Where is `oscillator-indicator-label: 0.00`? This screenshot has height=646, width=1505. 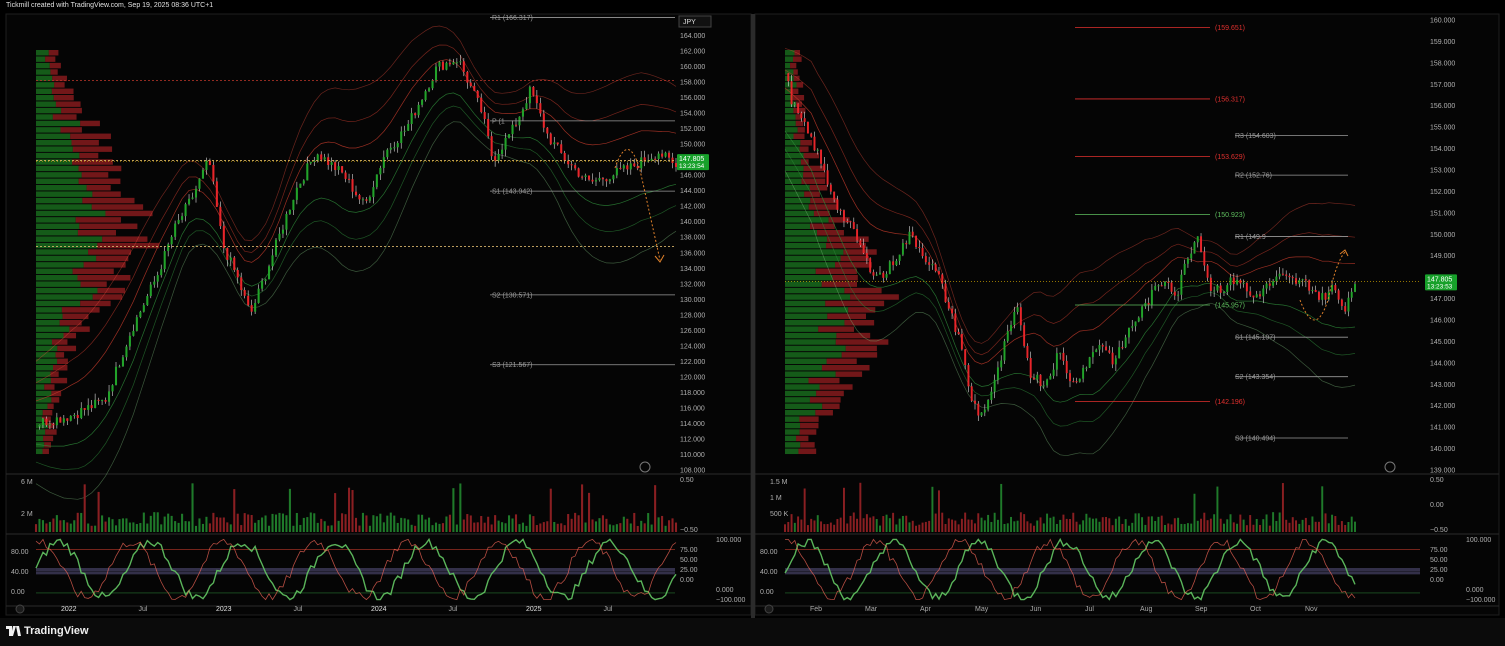 oscillator-indicator-label: 0.00 is located at coordinates (1437, 580).